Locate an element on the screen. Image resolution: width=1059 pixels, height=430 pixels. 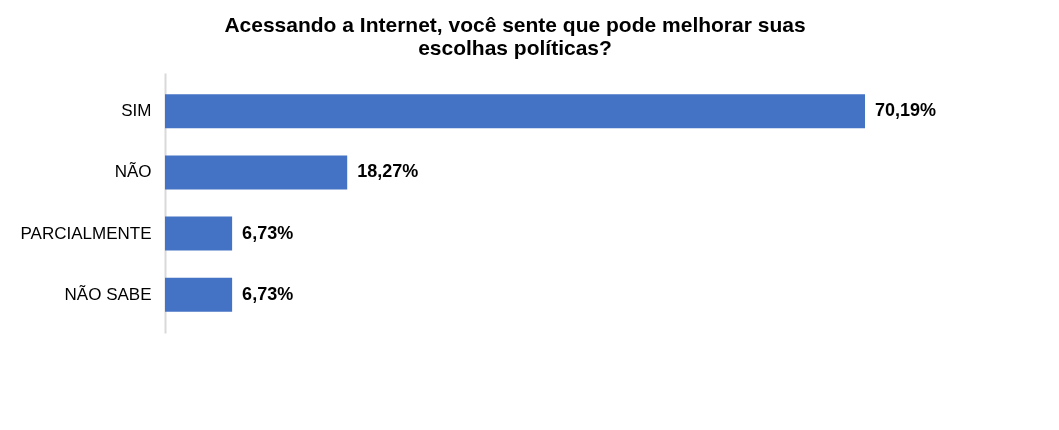
y-tick-label: NÃO is located at coordinates (133, 172).